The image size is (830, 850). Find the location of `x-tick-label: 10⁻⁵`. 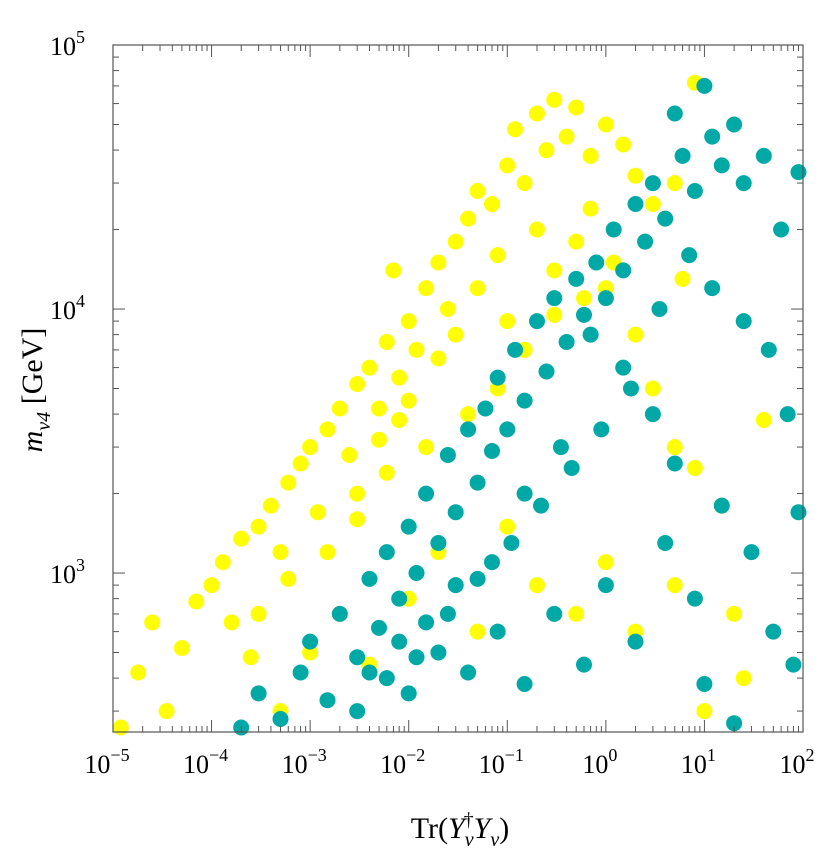

x-tick-label: 10⁻⁵ is located at coordinates (106, 762).